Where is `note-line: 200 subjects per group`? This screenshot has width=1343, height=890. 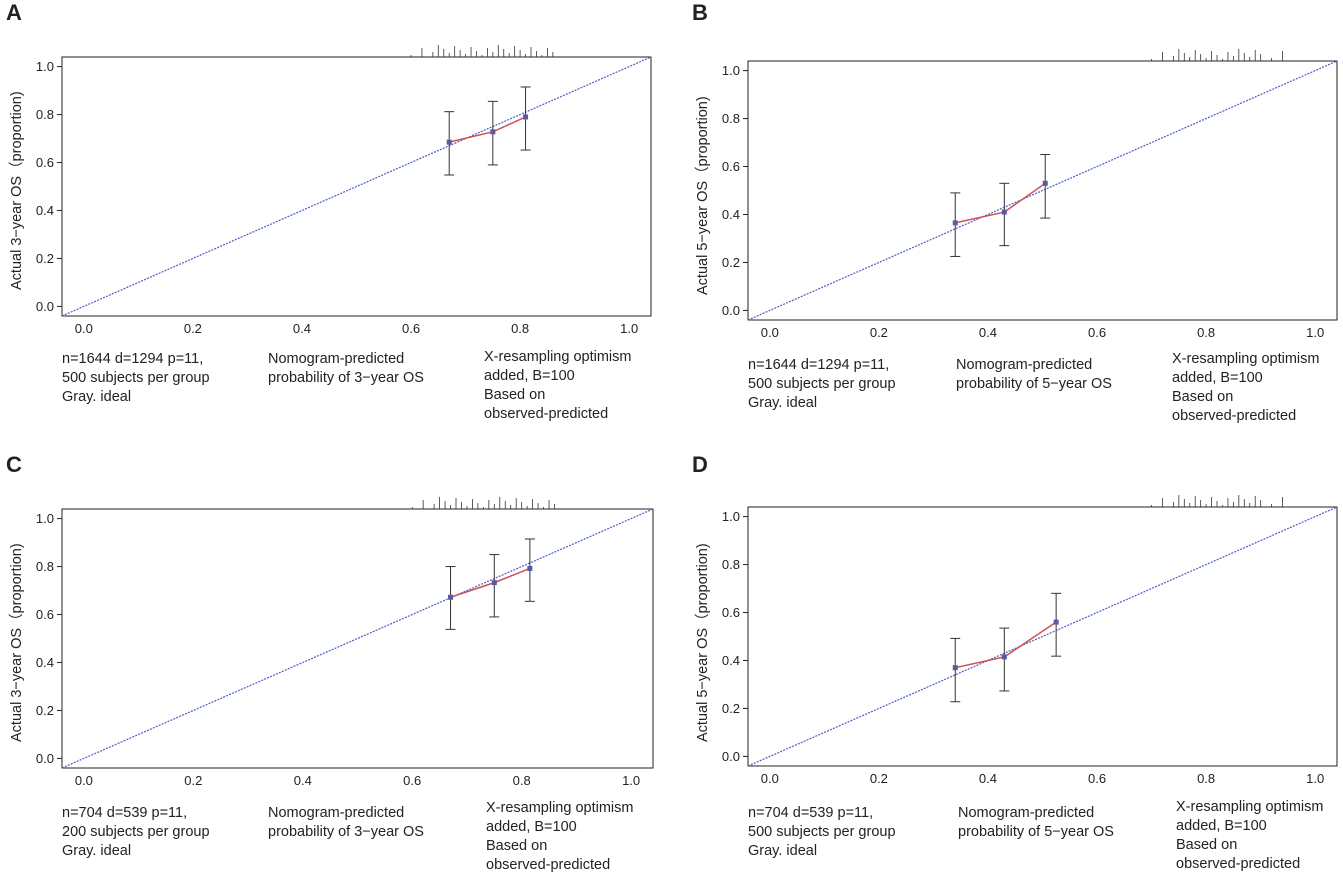 note-line: 200 subjects per group is located at coordinates (136, 832).